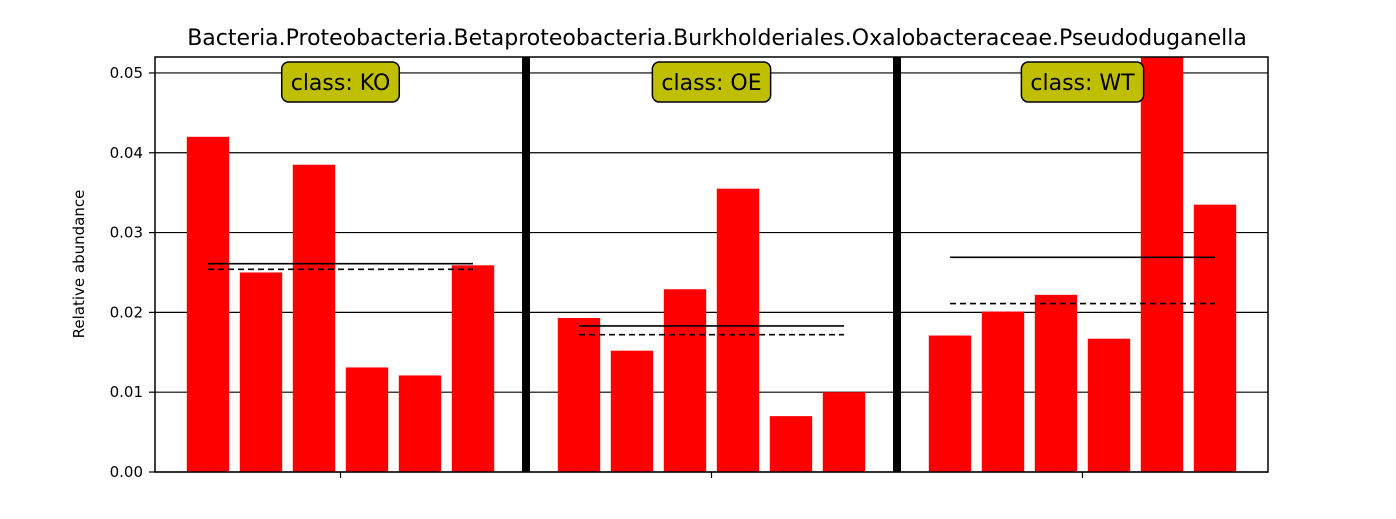 The image size is (1396, 519). I want to click on class-label: class: OE, so click(711, 83).